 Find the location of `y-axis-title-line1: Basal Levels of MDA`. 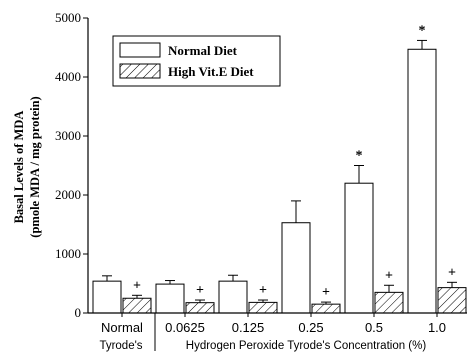

y-axis-title-line1: Basal Levels of MDA is located at coordinates (19, 167).